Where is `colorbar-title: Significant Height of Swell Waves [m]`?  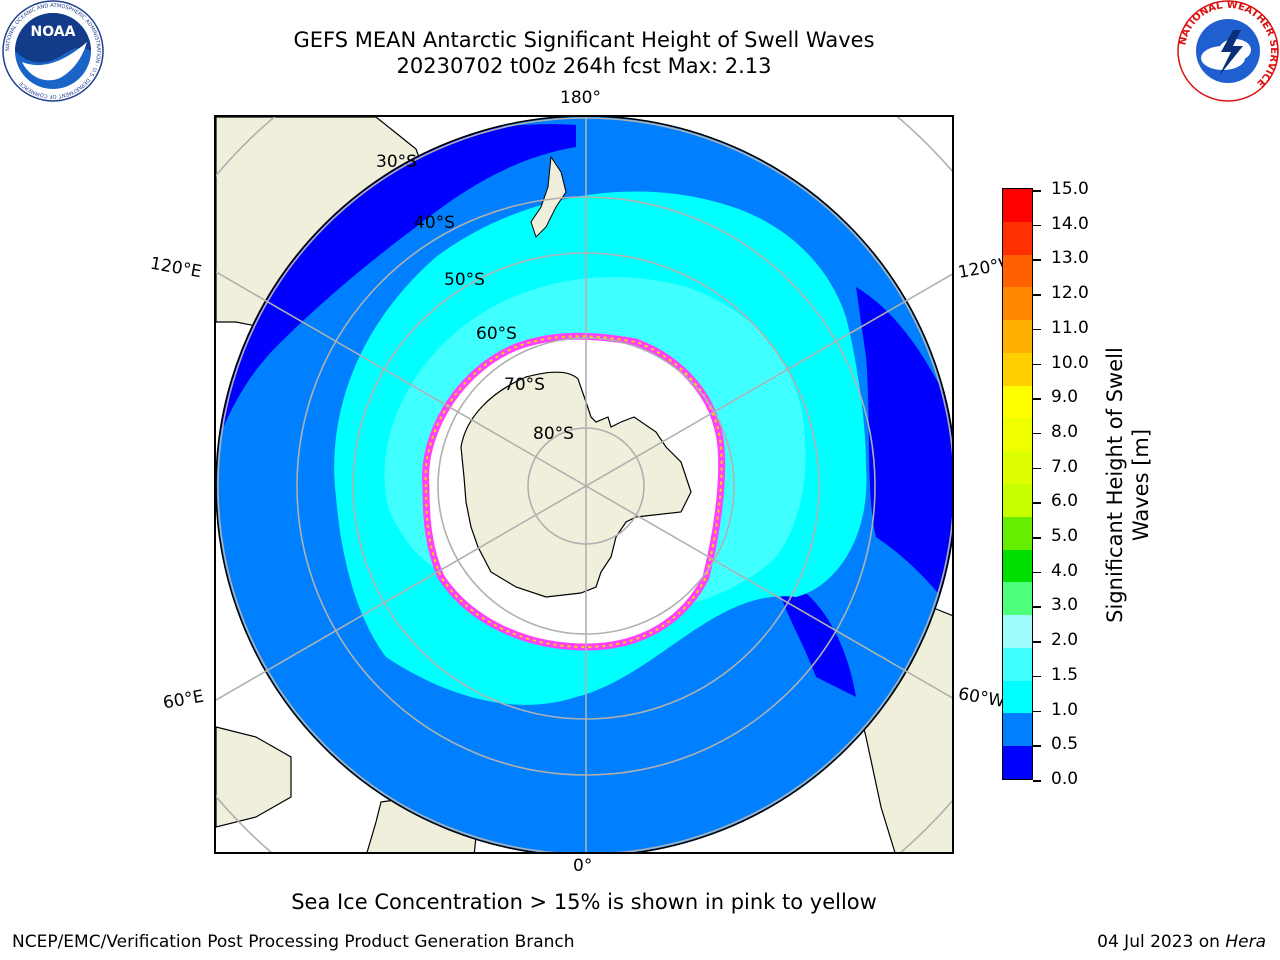 colorbar-title: Significant Height of Swell Waves [m] is located at coordinates (1128, 485).